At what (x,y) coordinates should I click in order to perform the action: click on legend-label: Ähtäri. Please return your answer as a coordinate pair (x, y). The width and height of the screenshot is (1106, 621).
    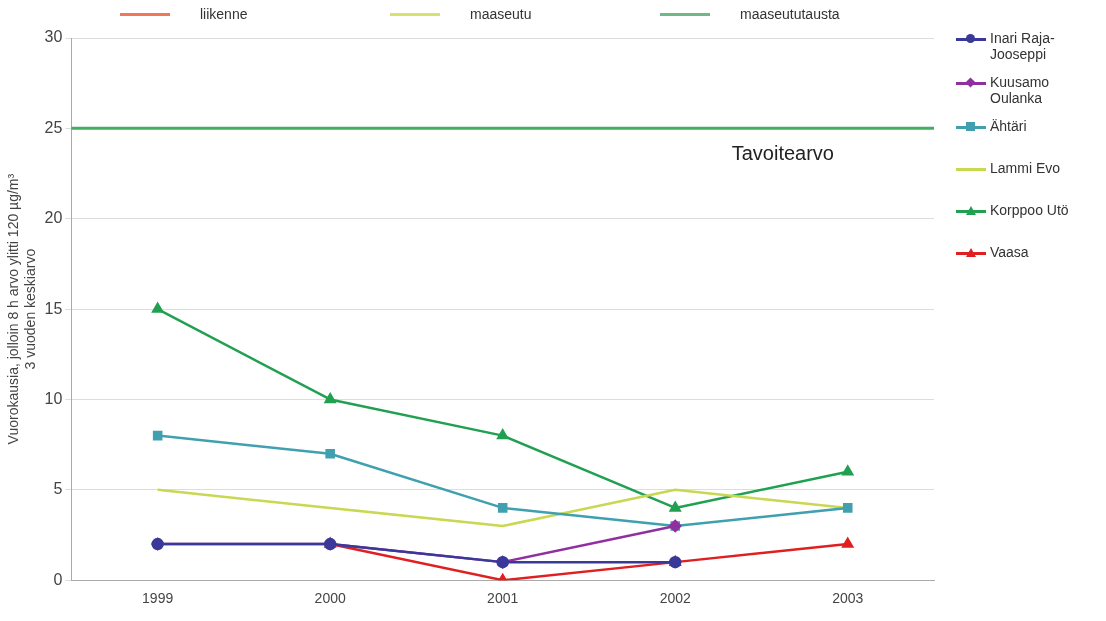
    Looking at the image, I should click on (1008, 126).